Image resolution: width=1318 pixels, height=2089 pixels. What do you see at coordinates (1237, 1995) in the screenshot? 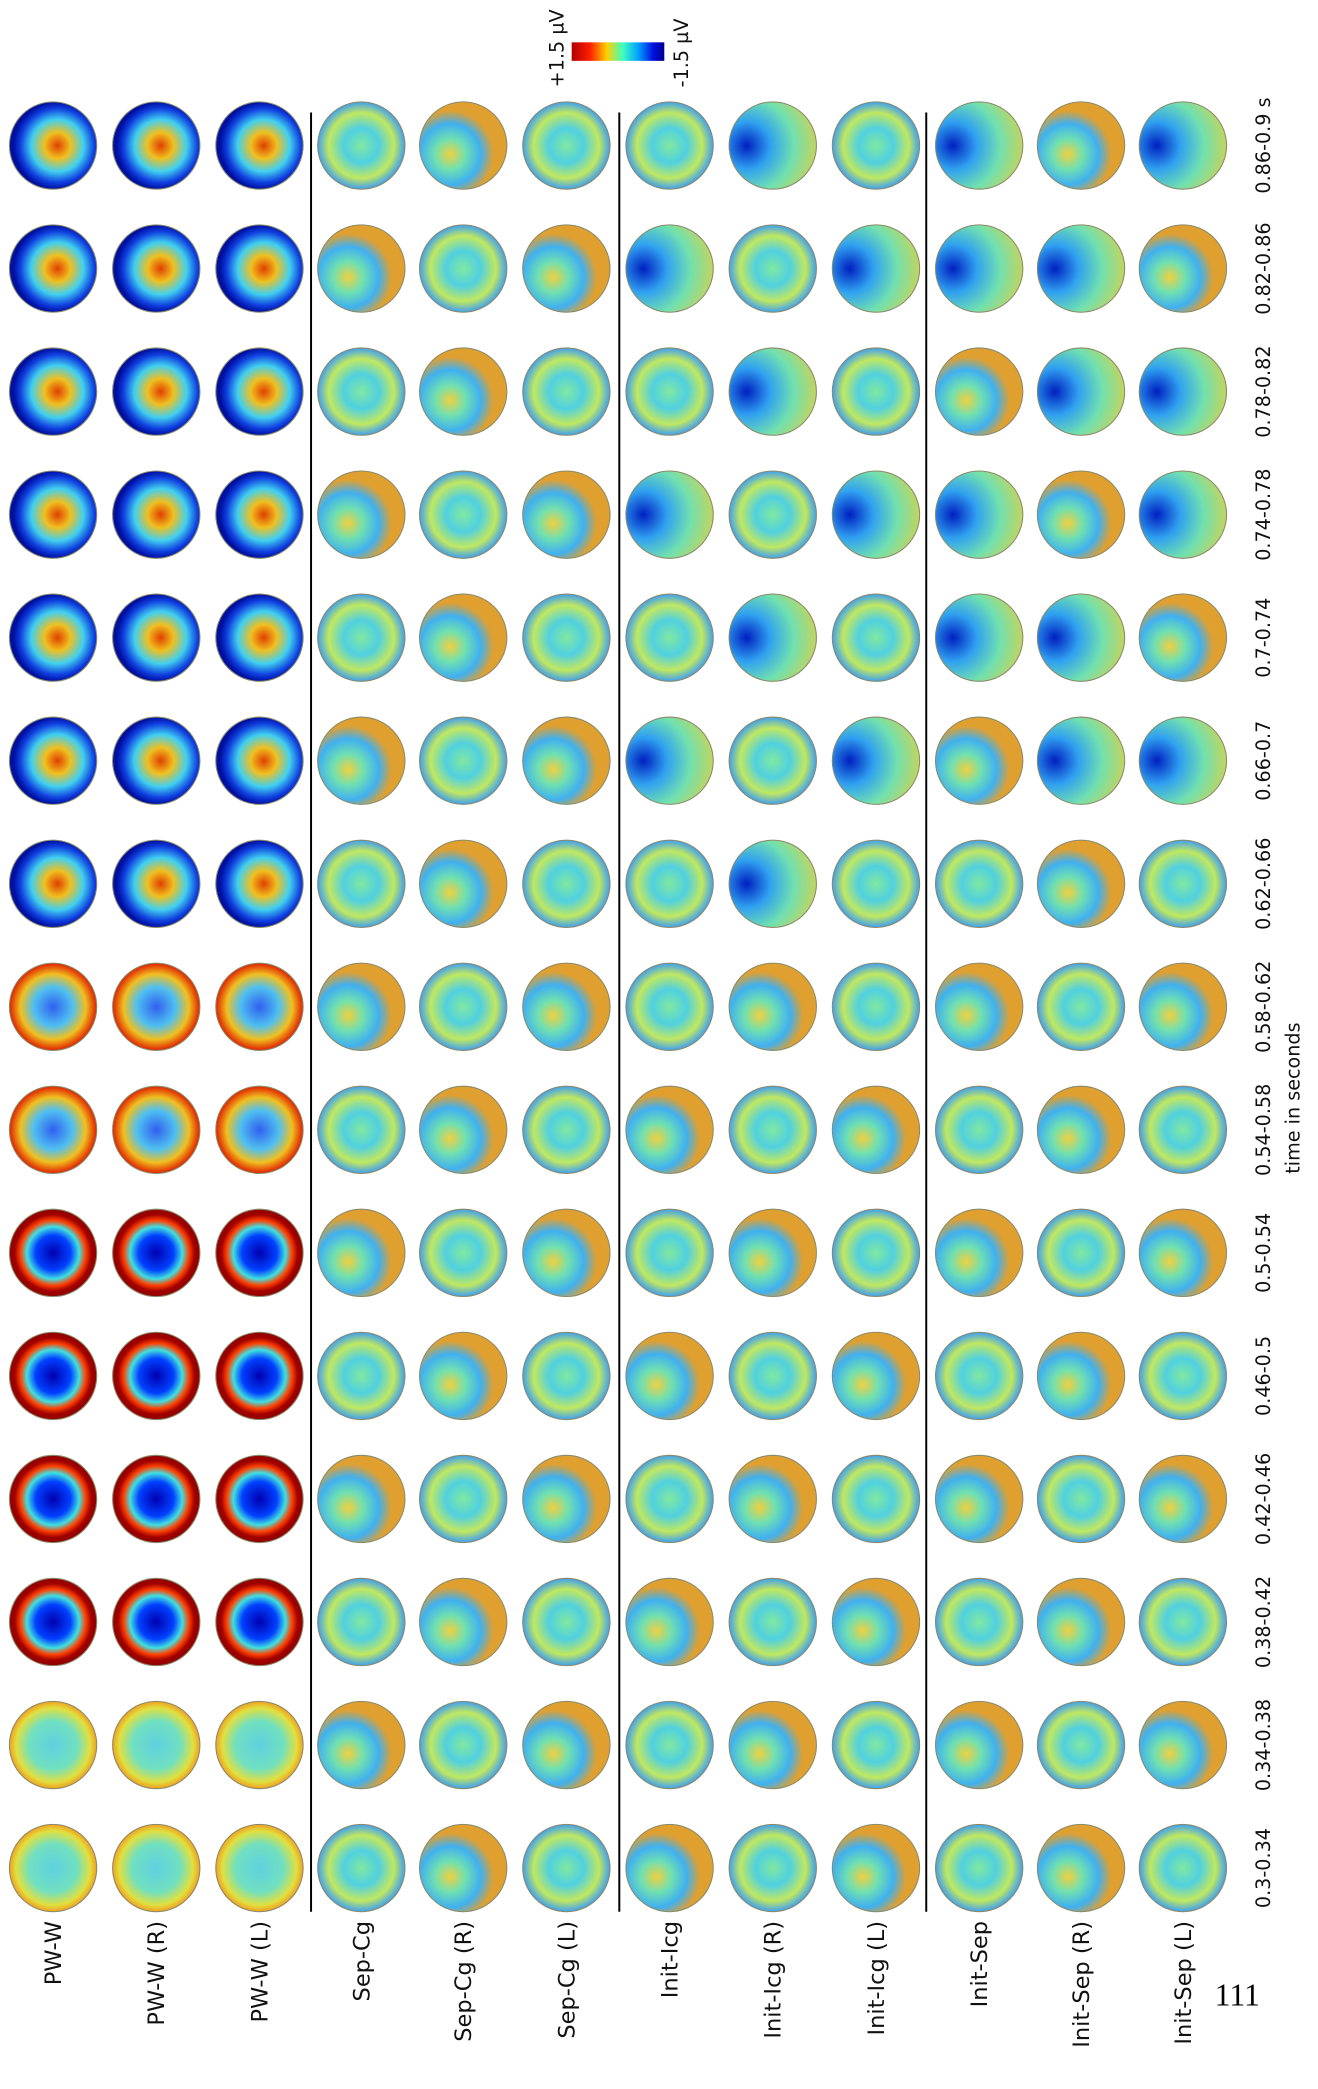
I see `page-number: 111` at bounding box center [1237, 1995].